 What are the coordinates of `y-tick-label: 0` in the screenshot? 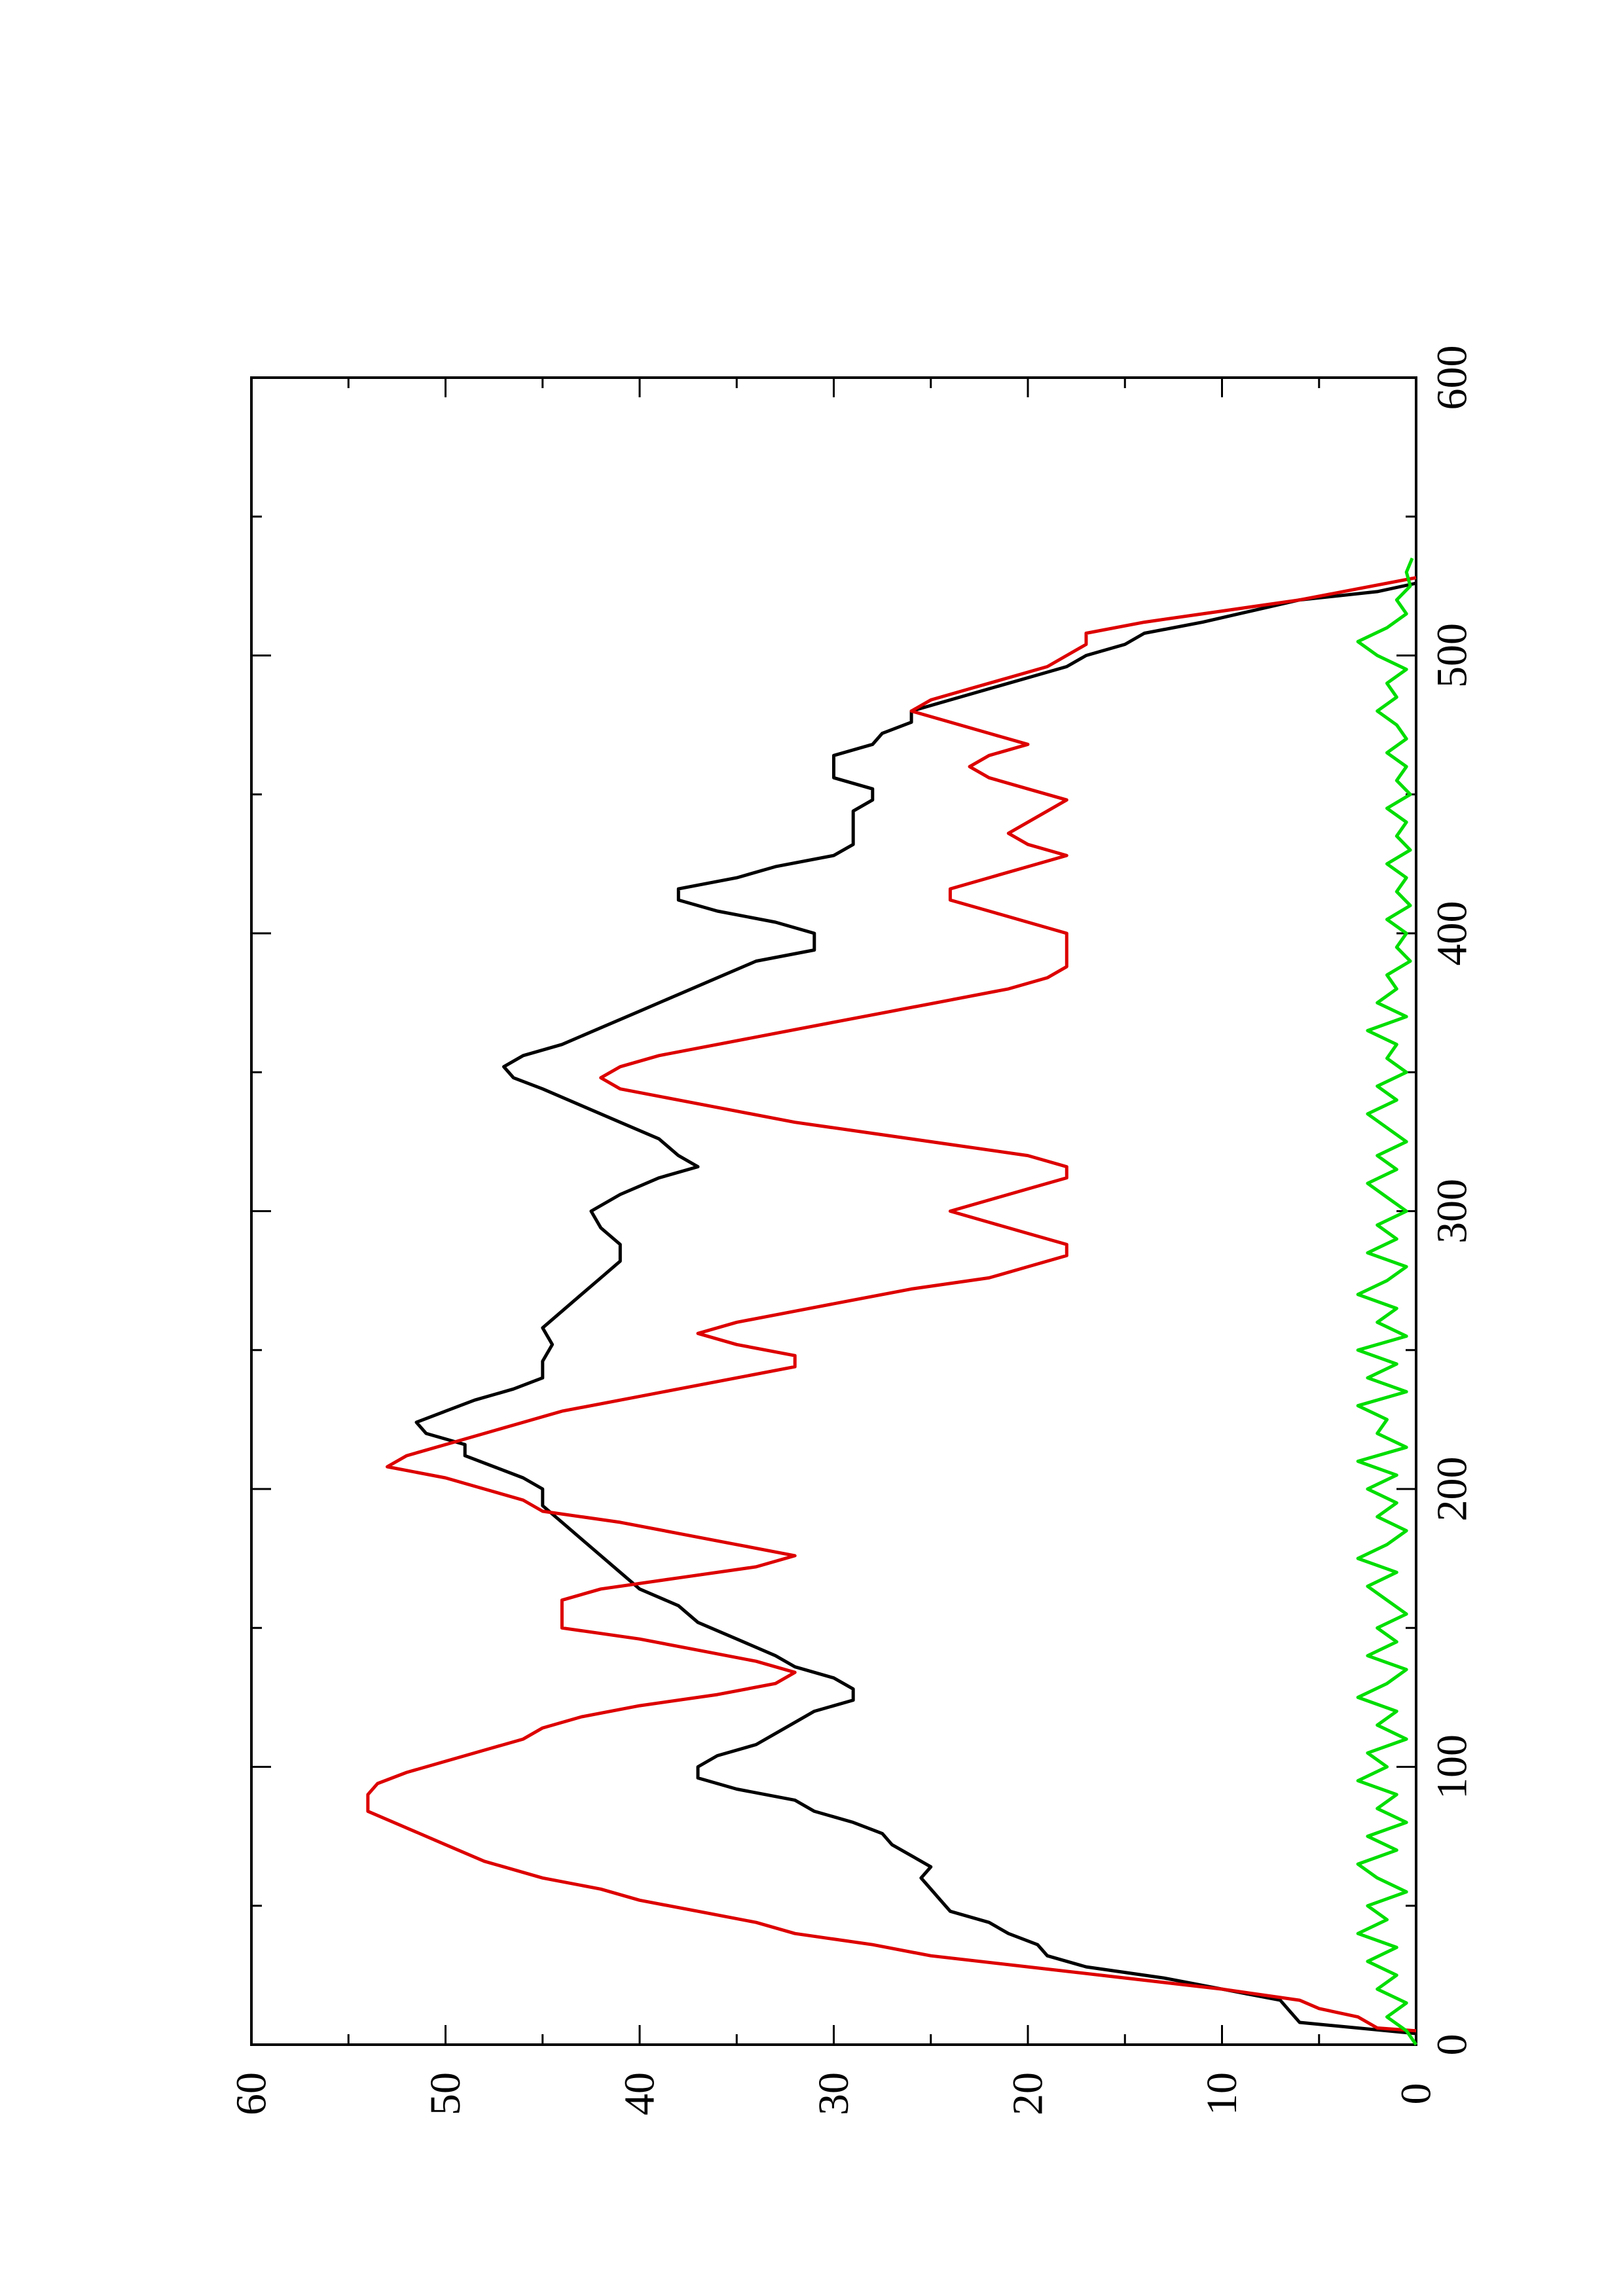 It's located at (1416, 2094).